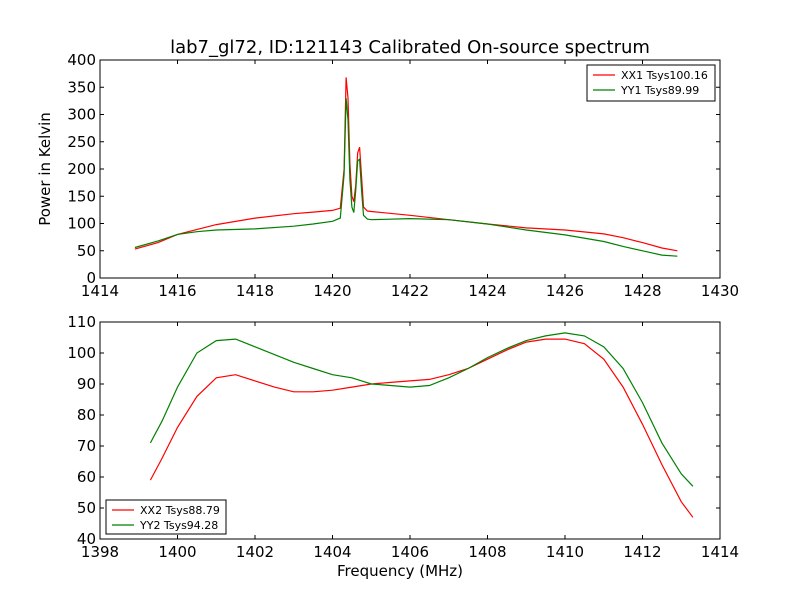 Image resolution: width=800 pixels, height=600 pixels. I want to click on panel2-x-tick-label: 1408, so click(487, 552).